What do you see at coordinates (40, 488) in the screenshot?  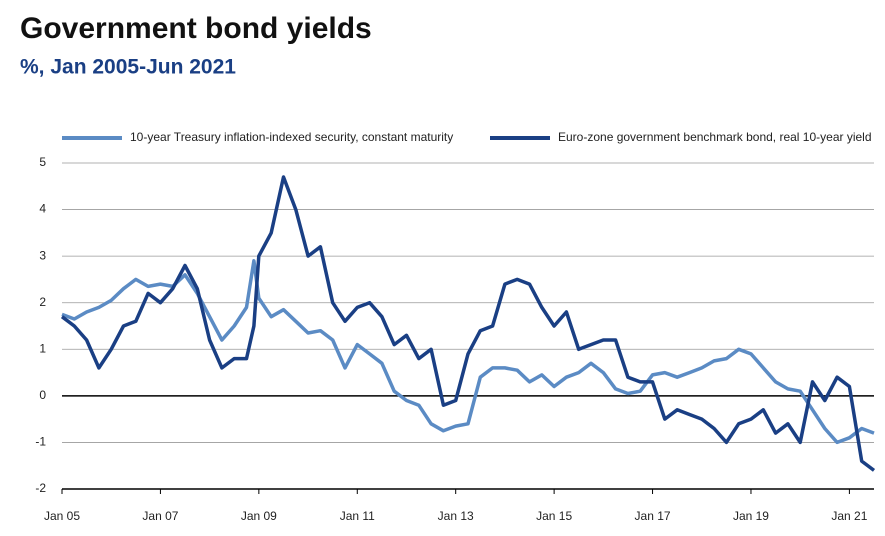 I see `y-tick-label: -2` at bounding box center [40, 488].